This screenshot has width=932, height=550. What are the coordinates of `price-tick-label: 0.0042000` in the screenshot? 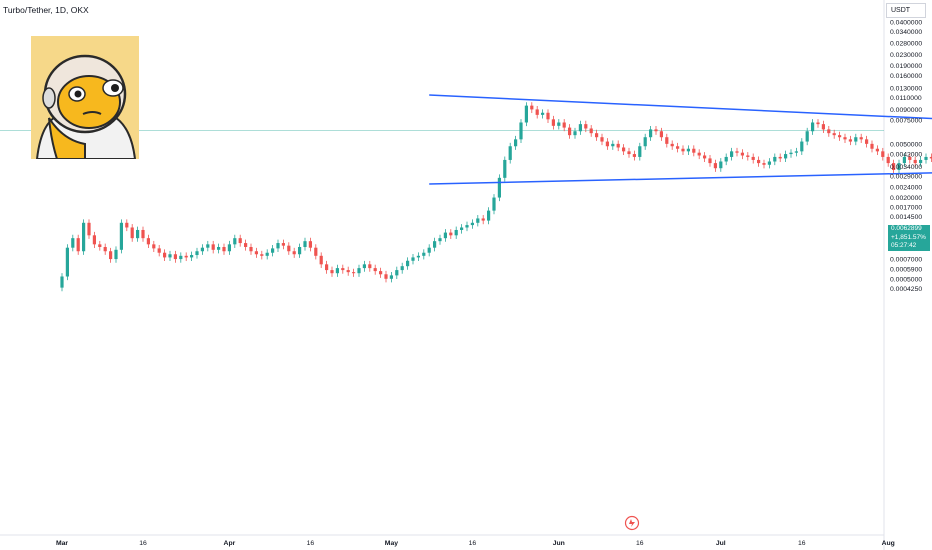 It's located at (906, 155).